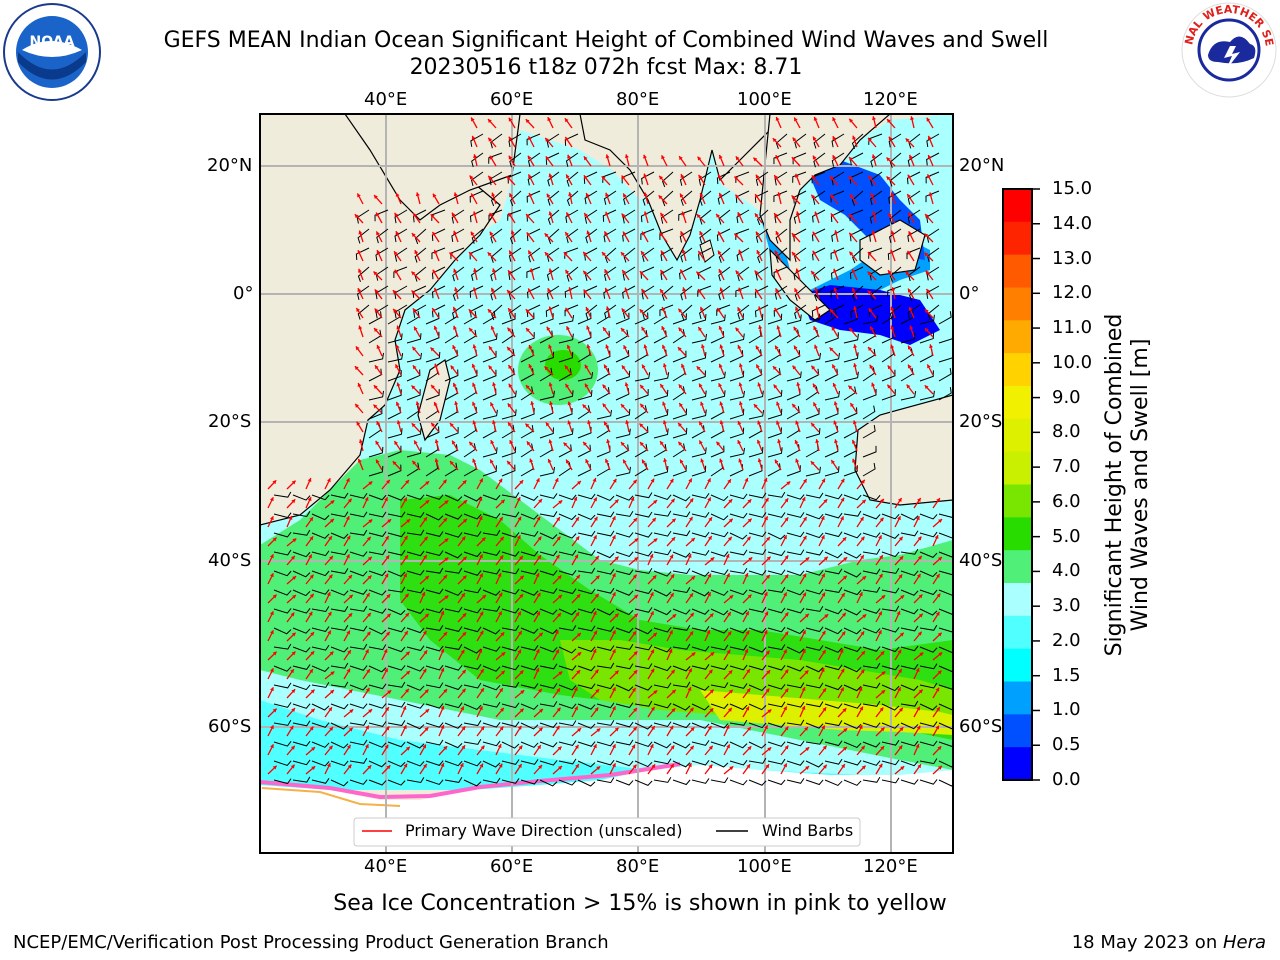  Describe the element at coordinates (1017, 484) in the screenshot. I see `colorbar-frame` at that location.